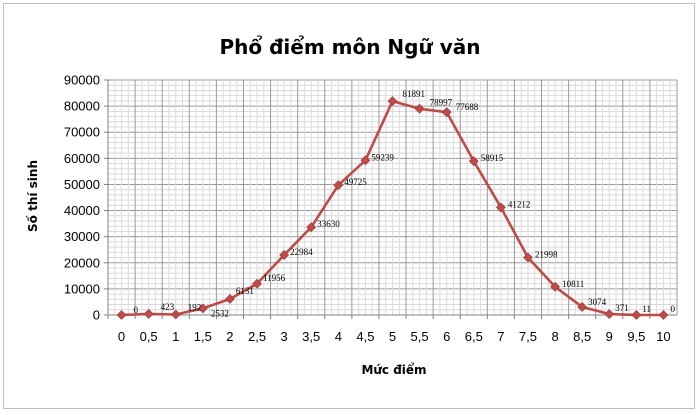  Describe the element at coordinates (597, 302) in the screenshot. I see `data-label: 3074` at that location.